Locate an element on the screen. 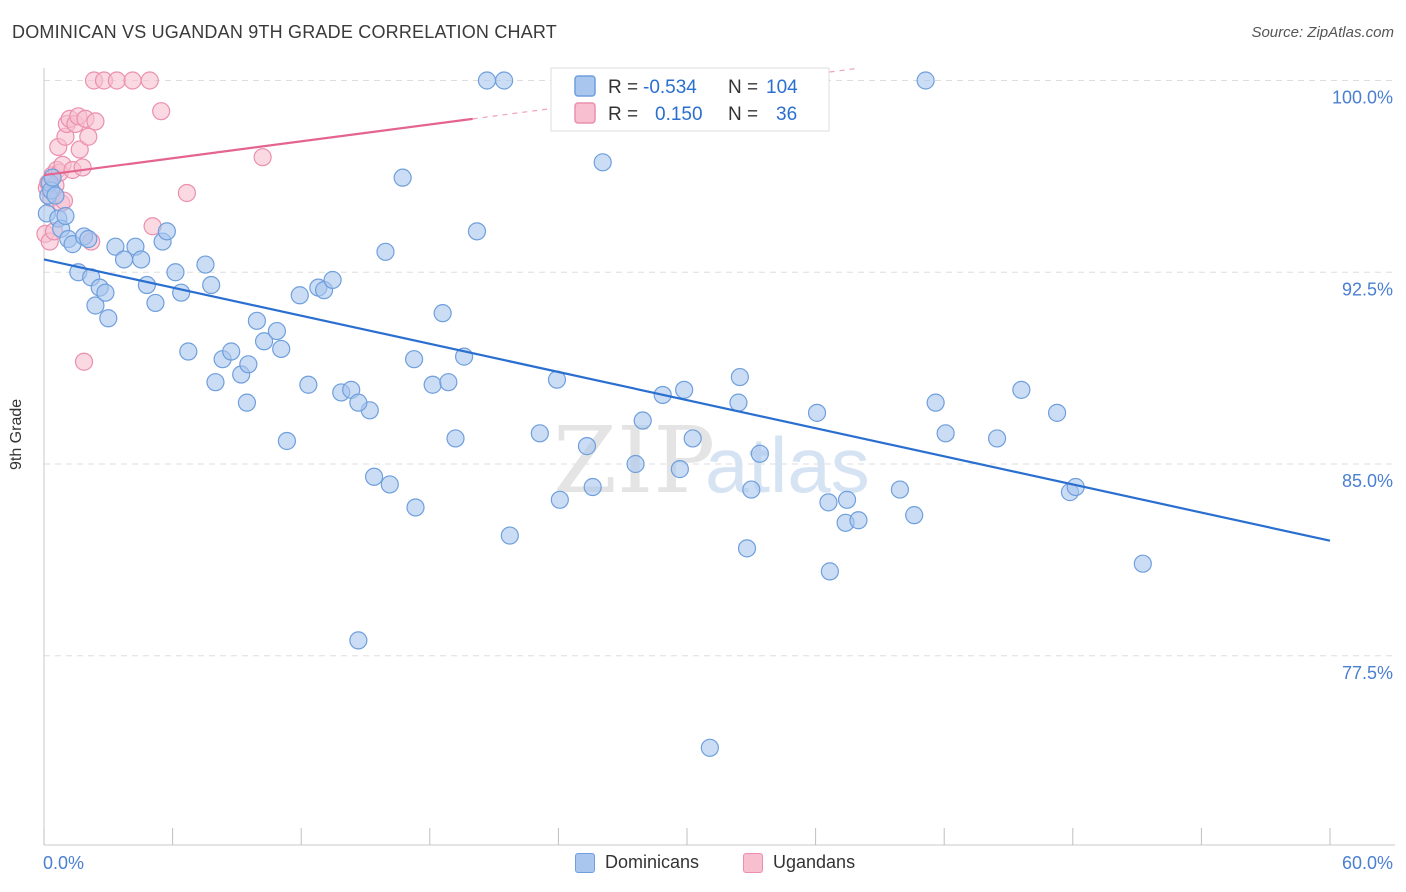  bottom-legend: Dominicans Ugandans is located at coordinates (703, 866).